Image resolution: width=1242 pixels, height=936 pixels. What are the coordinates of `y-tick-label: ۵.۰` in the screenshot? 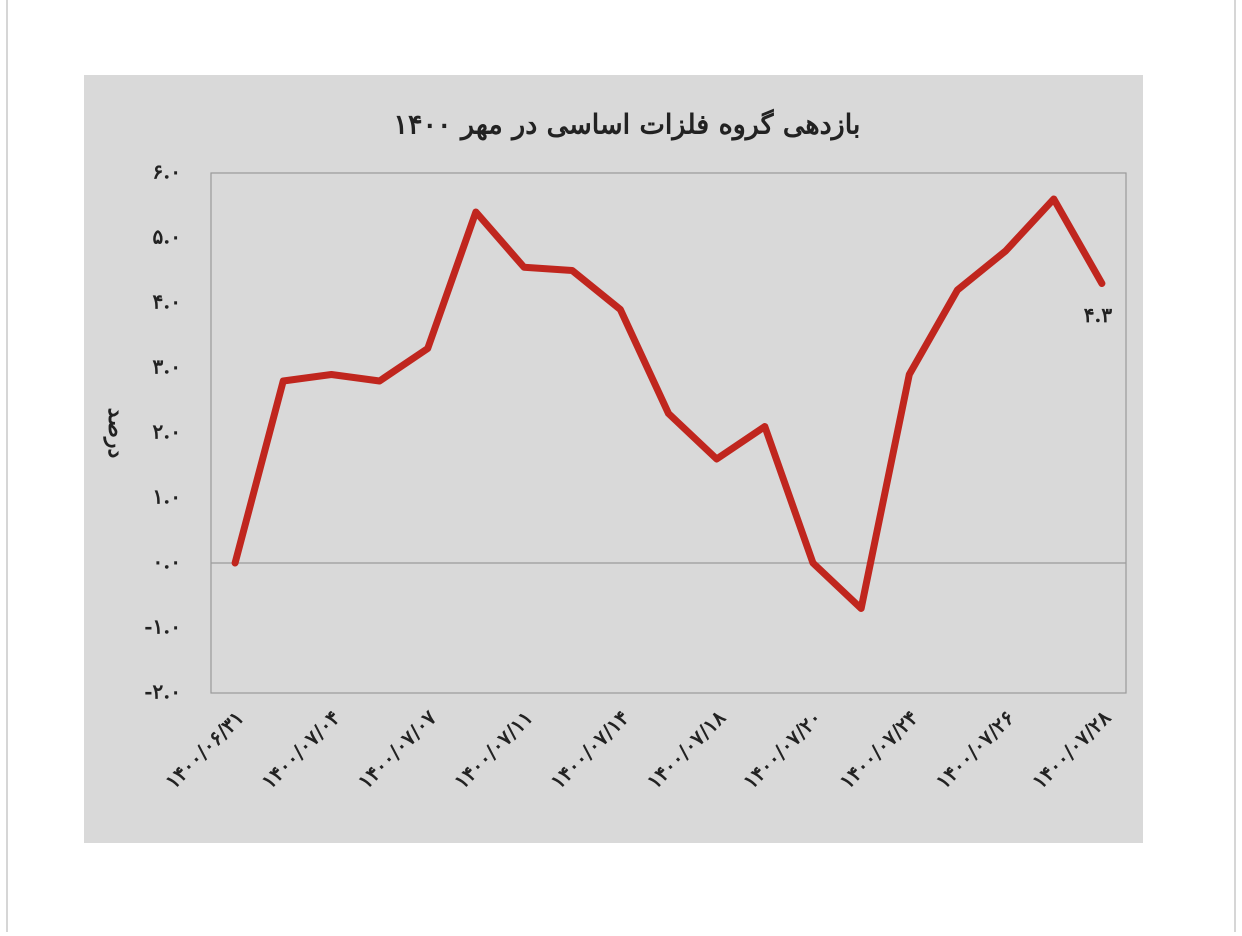 It's located at (167, 237).